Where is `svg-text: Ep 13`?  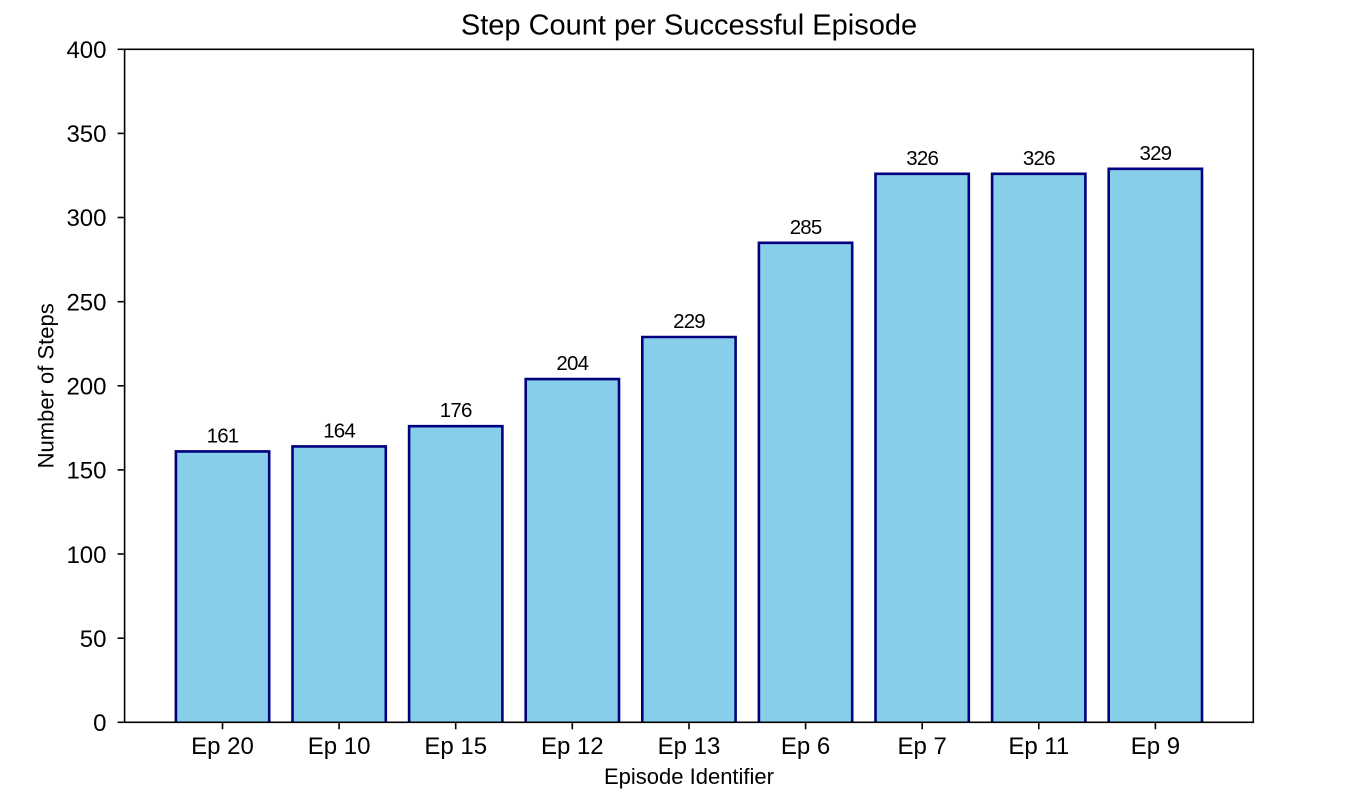 svg-text: Ep 13 is located at coordinates (689, 746).